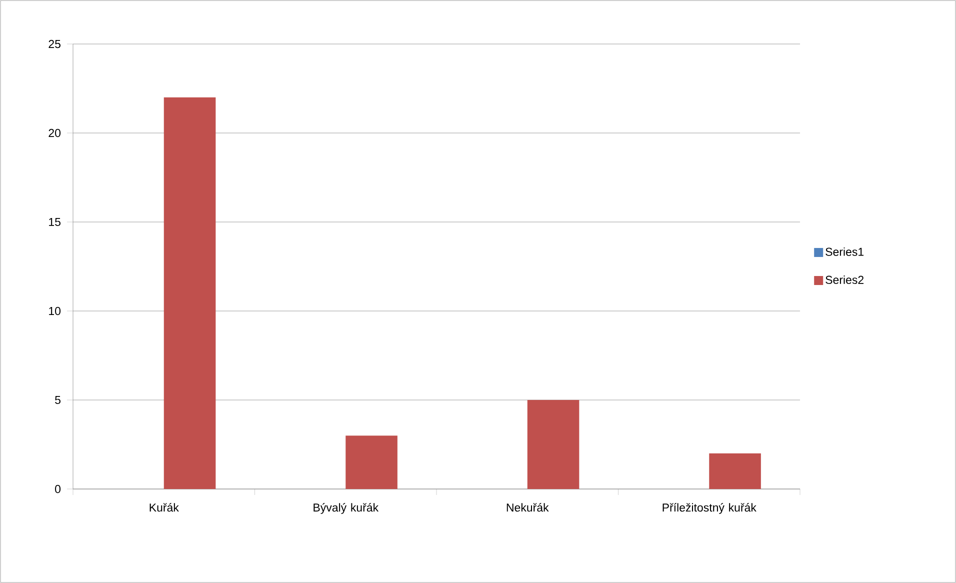 The image size is (956, 583). I want to click on y-tick-label: 5, so click(57, 400).